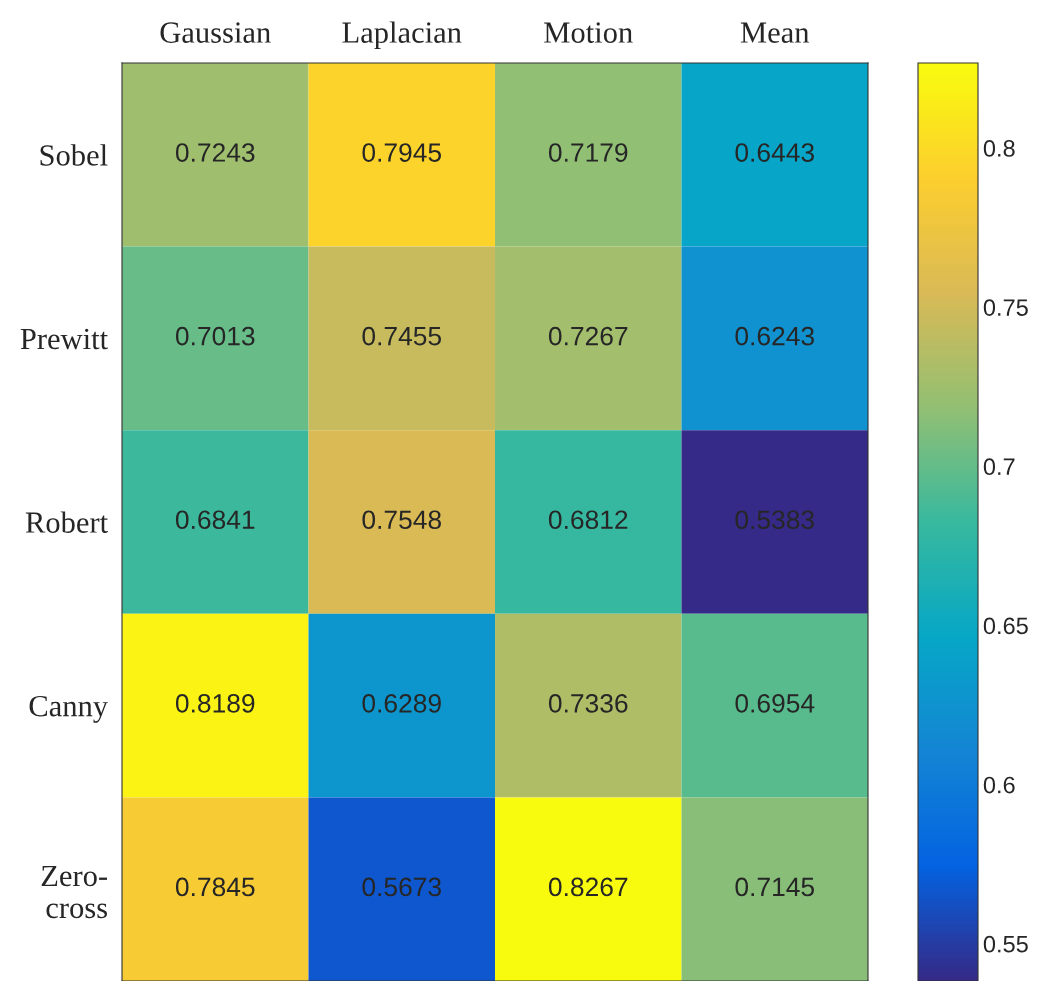 The image size is (1046, 981). Describe the element at coordinates (215, 520) in the screenshot. I see `data-label: 0.6841` at that location.